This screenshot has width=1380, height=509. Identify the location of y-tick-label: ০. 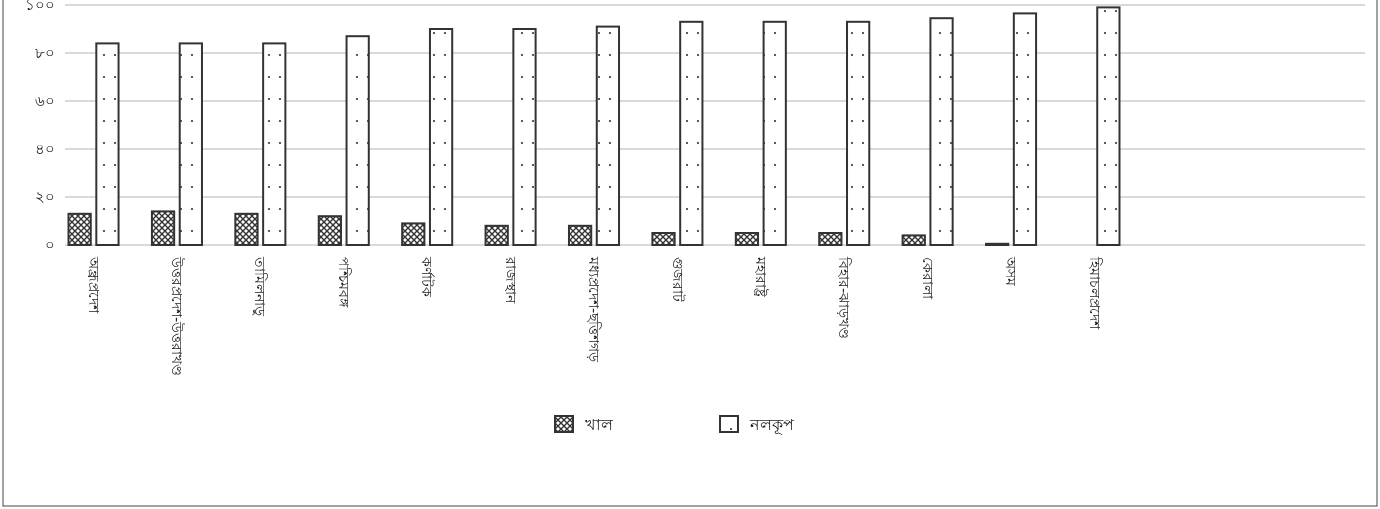
(50, 245).